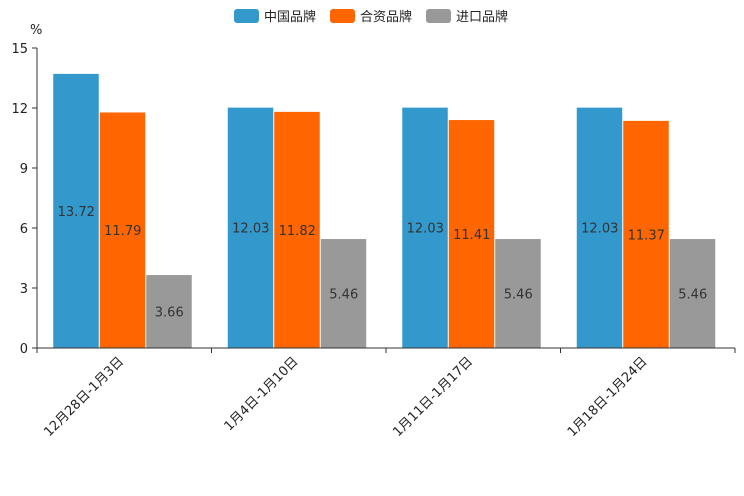 The image size is (744, 496). What do you see at coordinates (24, 199) in the screenshot?
I see `y-axis: 0 3 6 9 12 15` at bounding box center [24, 199].